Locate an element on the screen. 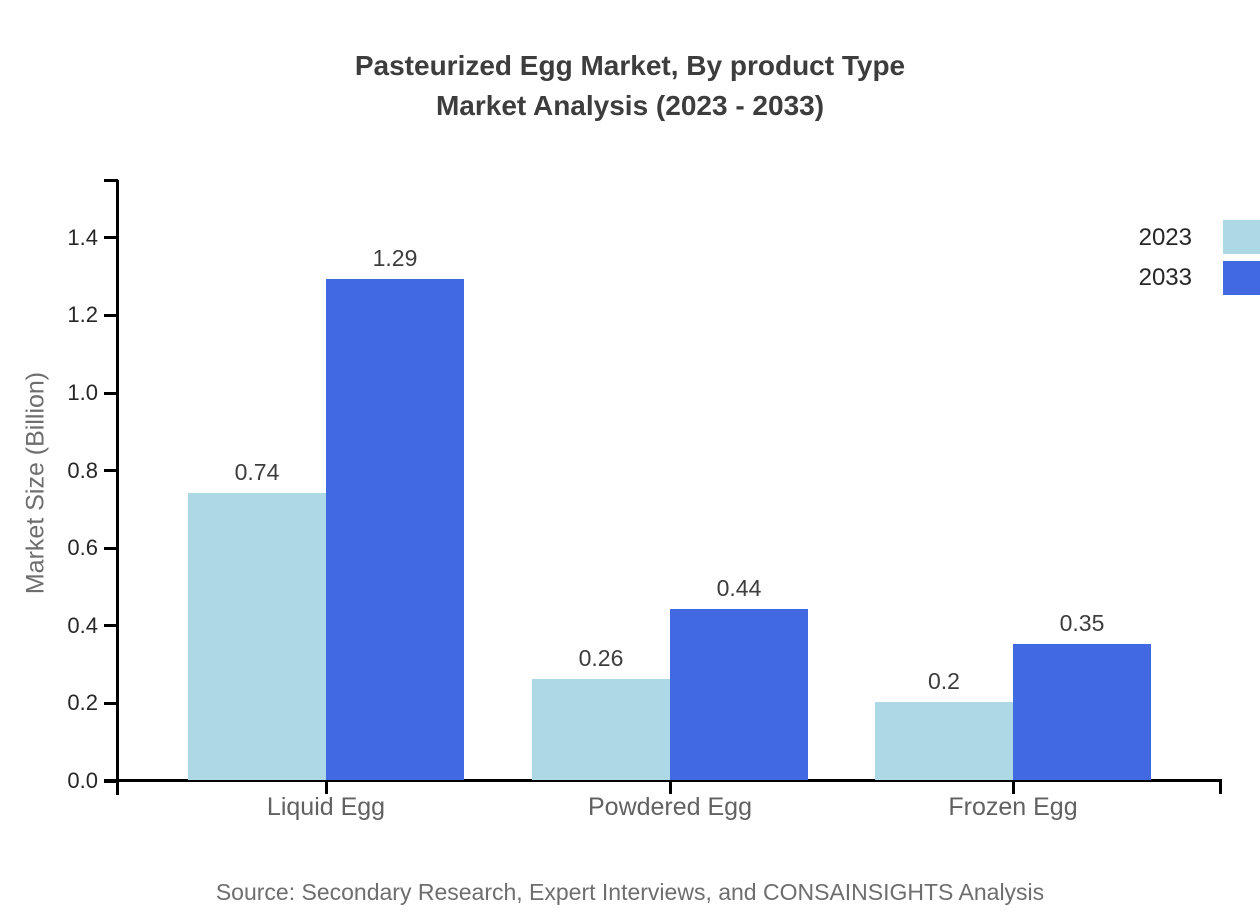 The width and height of the screenshot is (1260, 920). y-tick-label: 0.4 is located at coordinates (82, 625).